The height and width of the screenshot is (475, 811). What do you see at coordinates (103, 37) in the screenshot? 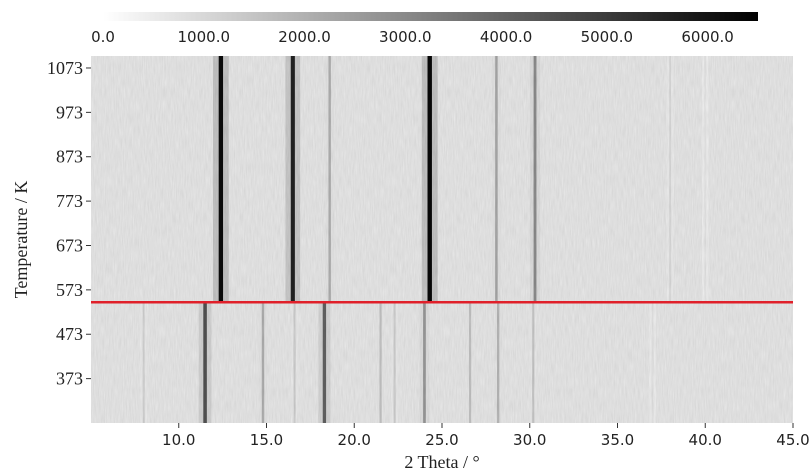
I see `colorbar-tick-label: 0.0` at bounding box center [103, 37].